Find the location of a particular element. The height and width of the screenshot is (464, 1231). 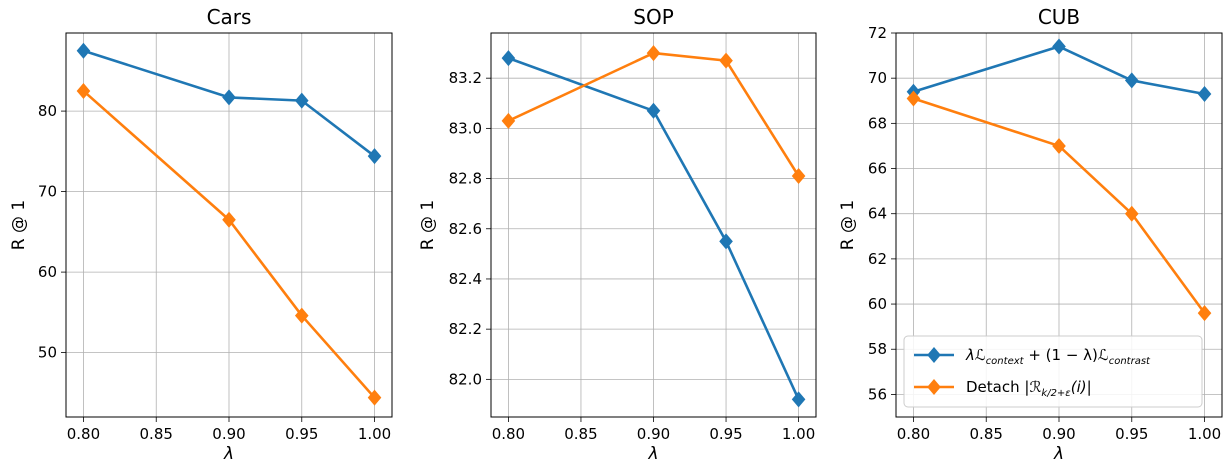

y-tick-label: 62 is located at coordinates (877, 259).